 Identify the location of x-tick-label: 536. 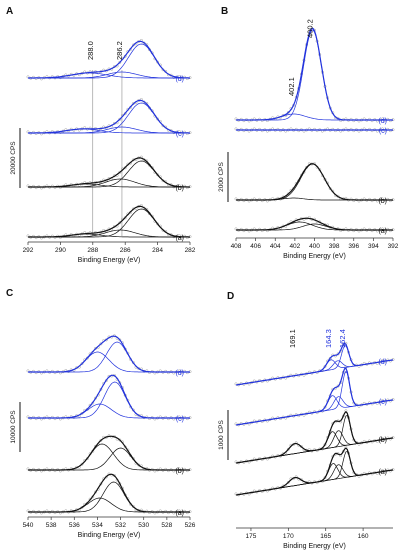
(74, 525).